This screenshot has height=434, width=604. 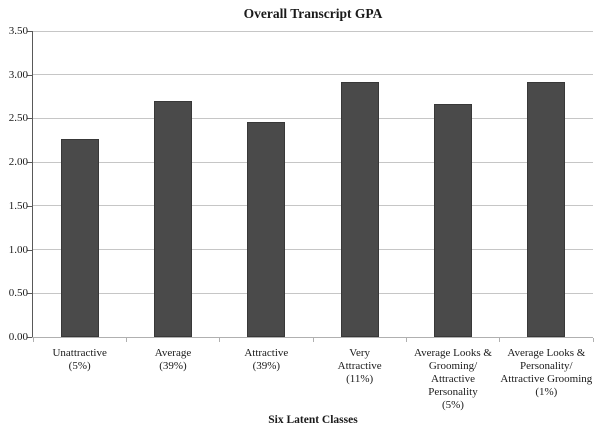 I want to click on y-tick-0.50, so click(x=29, y=294).